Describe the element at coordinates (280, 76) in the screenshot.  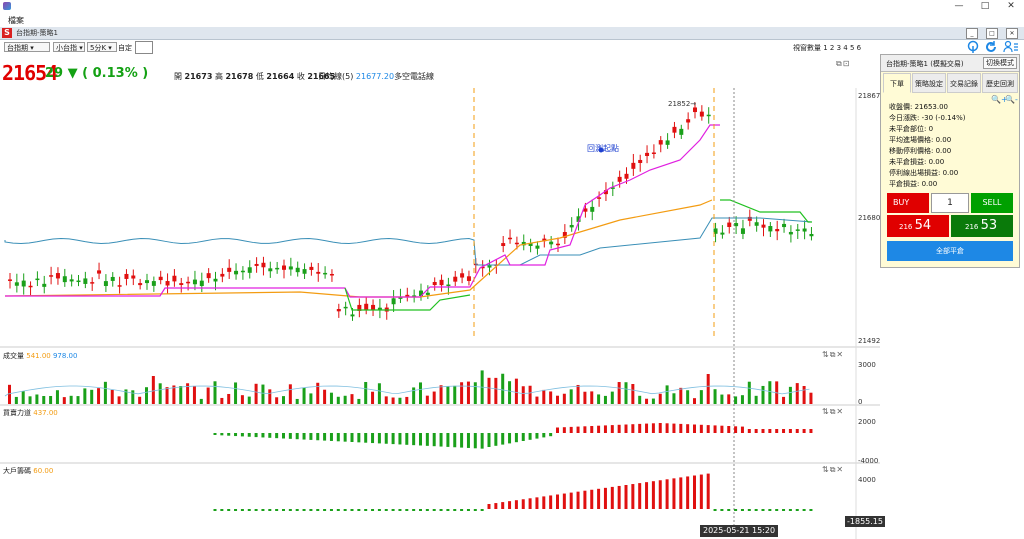
I see `low-value: 21664` at that location.